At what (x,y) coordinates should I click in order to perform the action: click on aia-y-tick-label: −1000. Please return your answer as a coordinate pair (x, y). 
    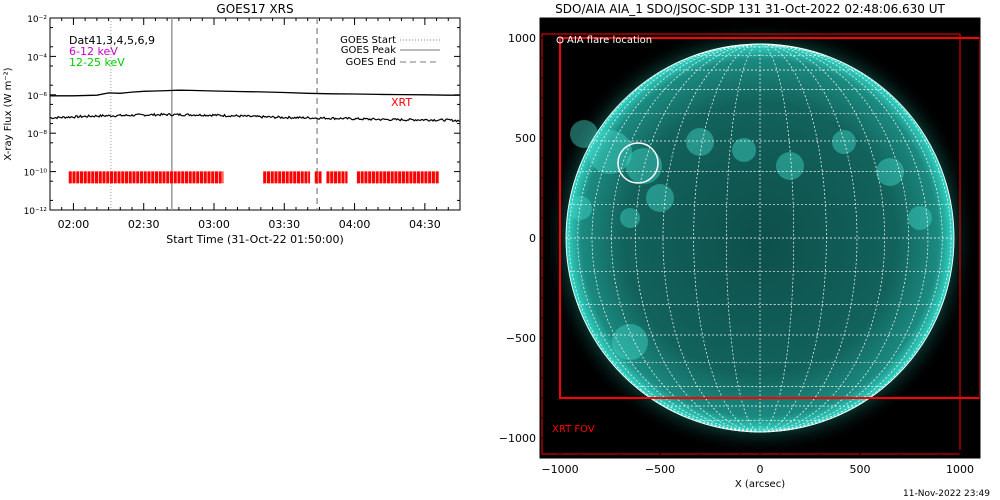
    Looking at the image, I should click on (517, 438).